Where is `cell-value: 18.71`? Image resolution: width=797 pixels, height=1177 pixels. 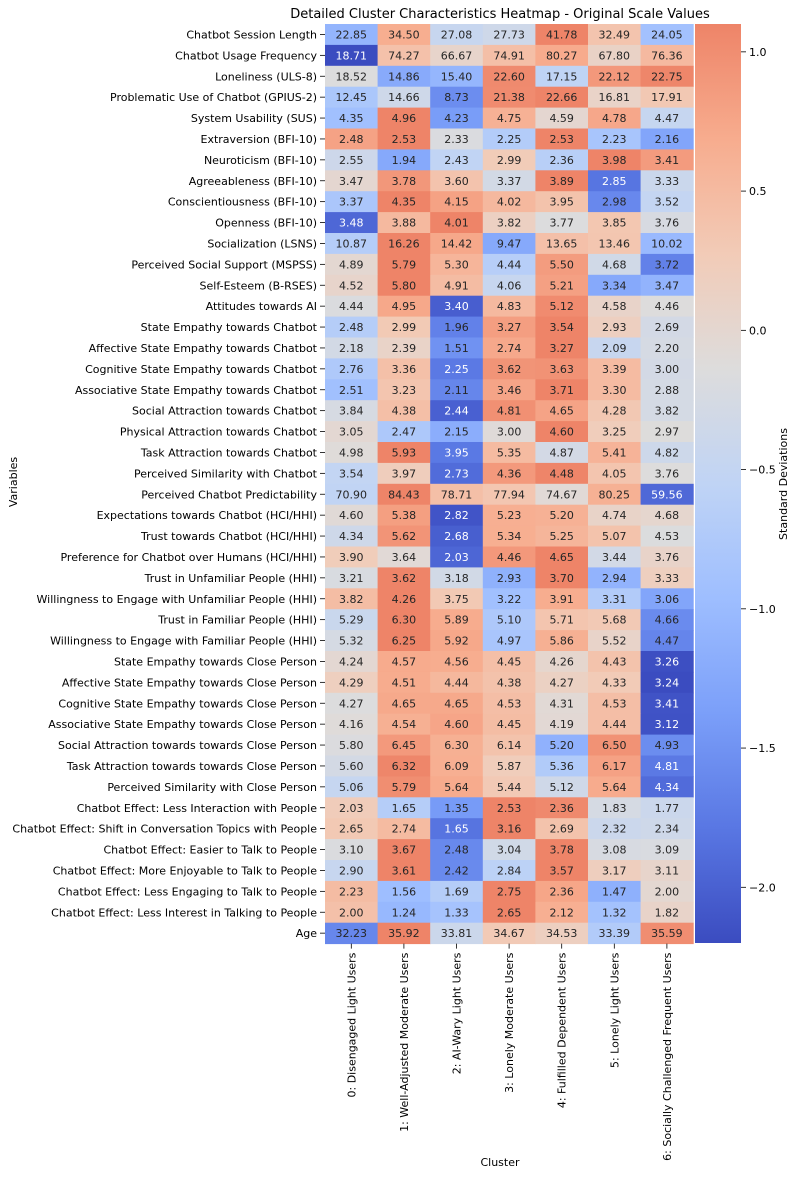
cell-value: 18.71 is located at coordinates (352, 55).